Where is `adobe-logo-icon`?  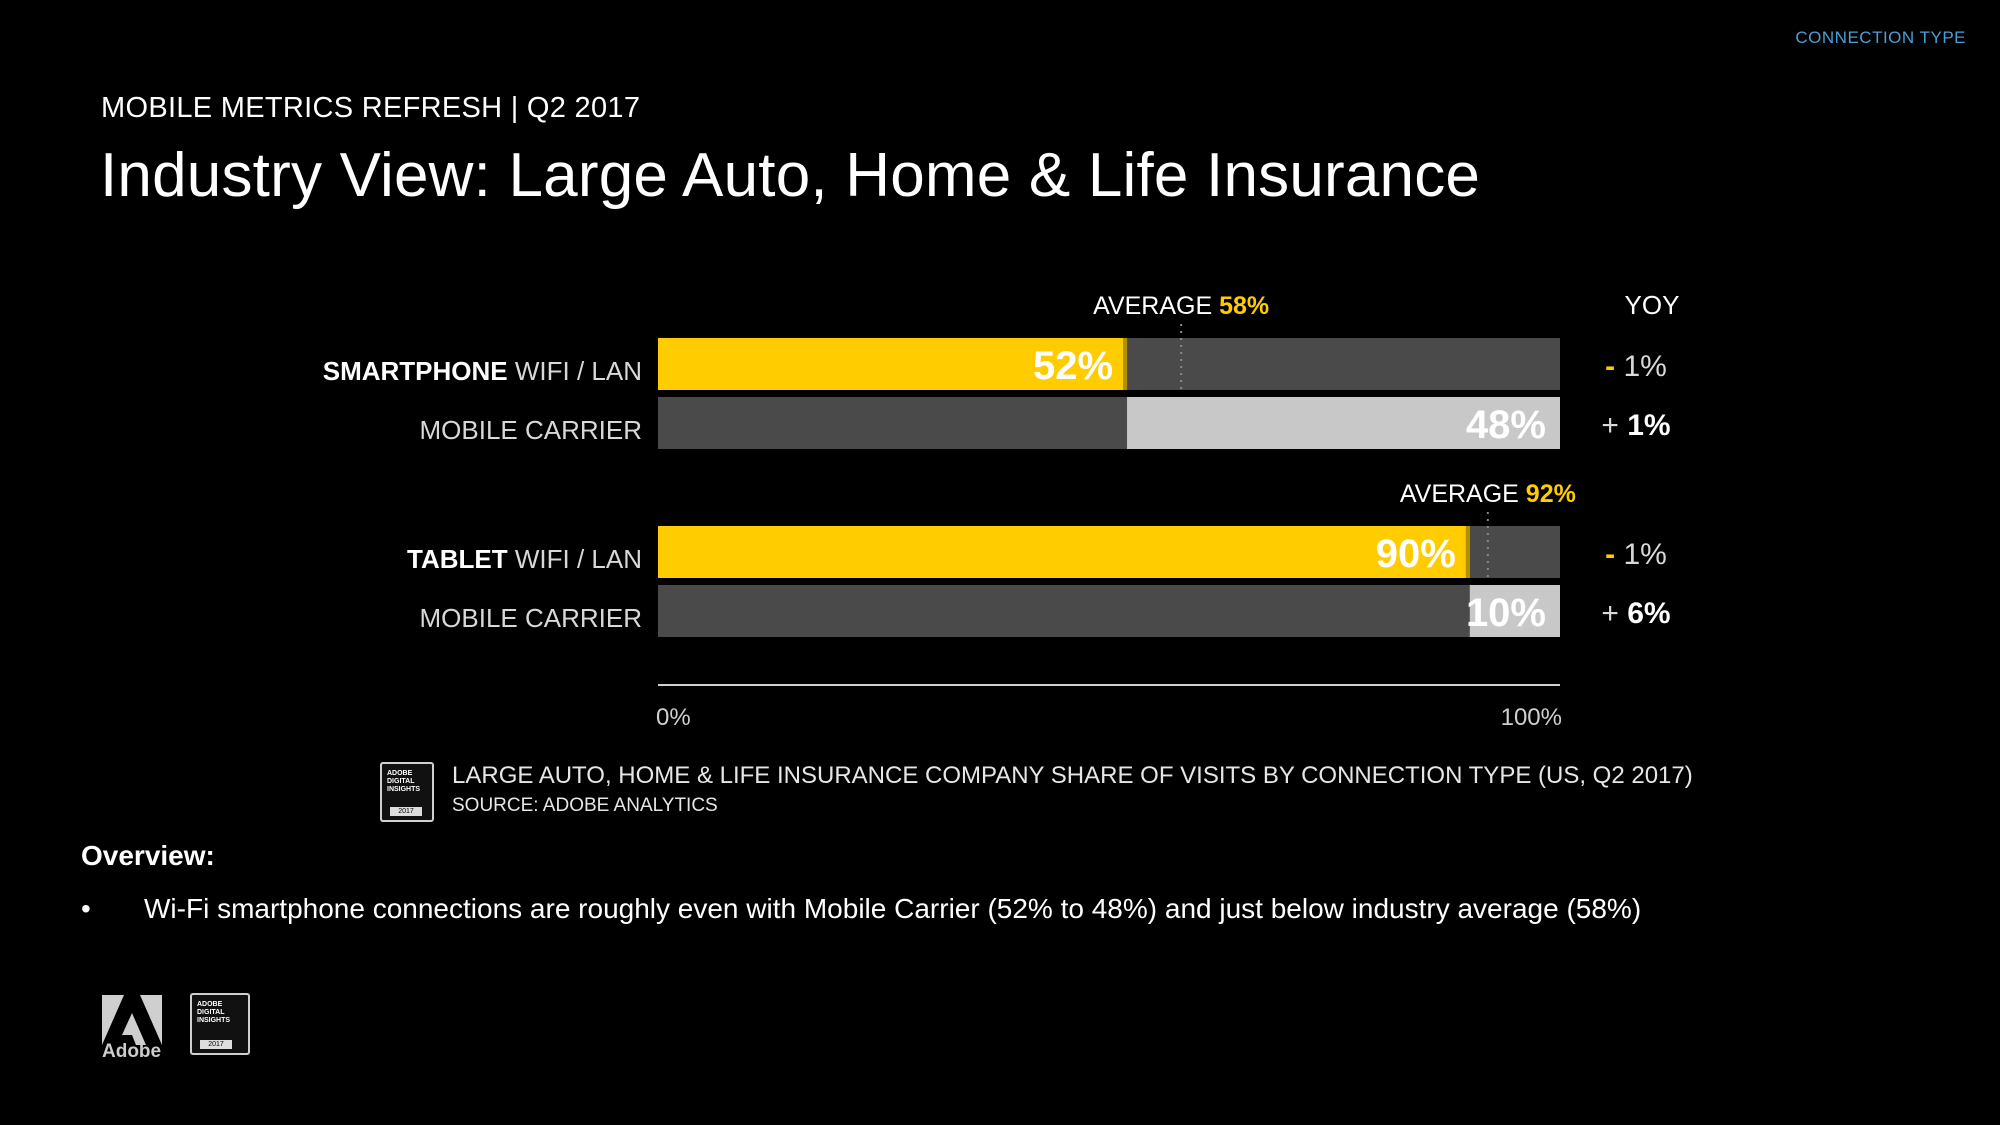 adobe-logo-icon is located at coordinates (132, 1020).